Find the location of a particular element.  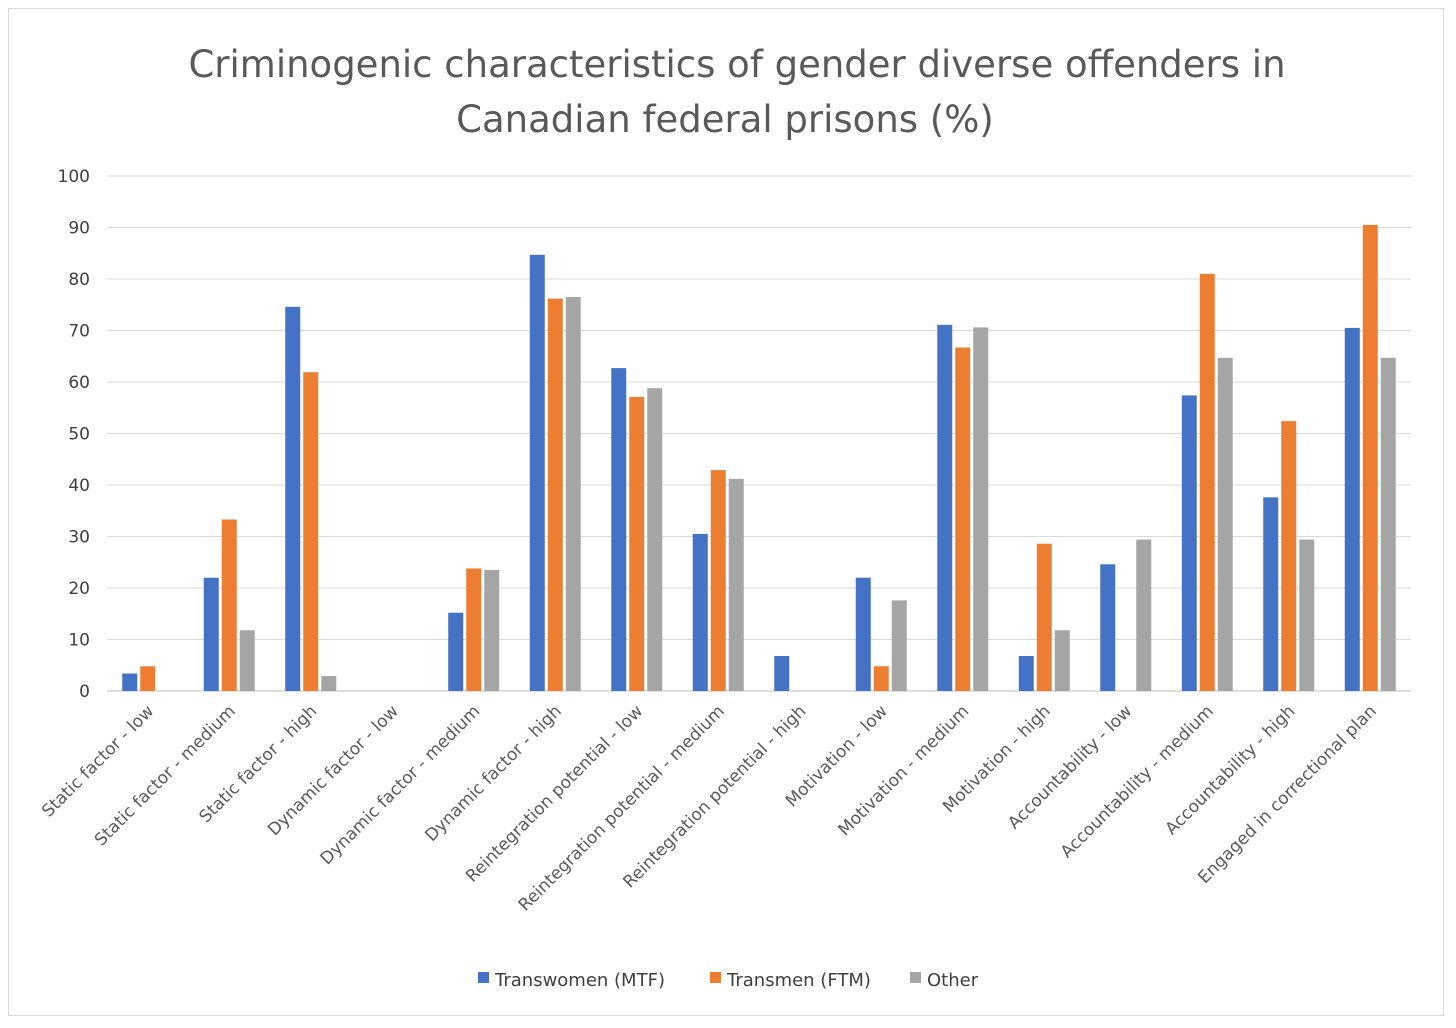

y-tick-label: 50 is located at coordinates (79, 435).